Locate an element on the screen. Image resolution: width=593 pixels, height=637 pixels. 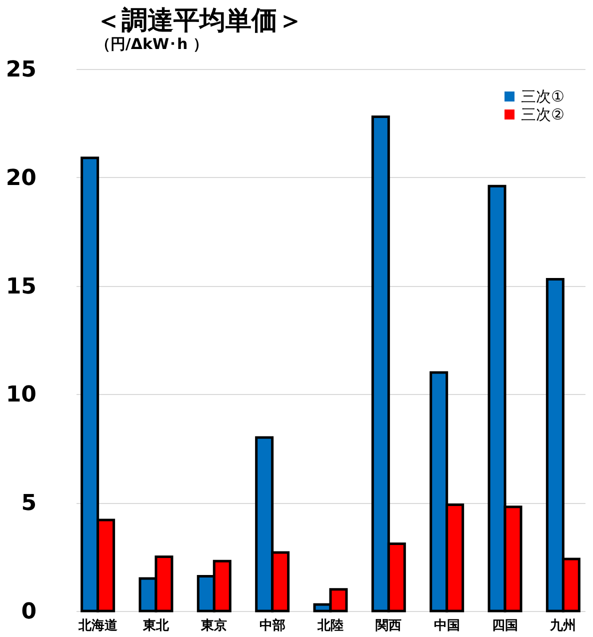
x-tick-label: 九州 is located at coordinates (562, 626).